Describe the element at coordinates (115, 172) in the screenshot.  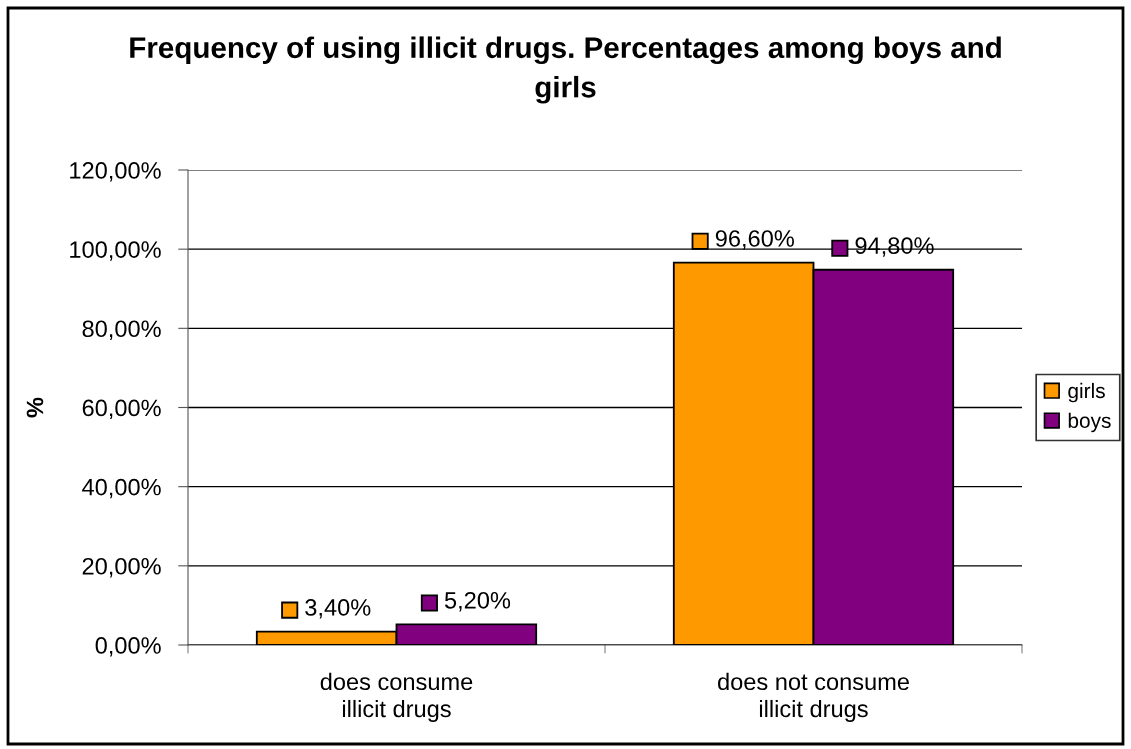
I see `y-tick-label: 120,00%` at that location.